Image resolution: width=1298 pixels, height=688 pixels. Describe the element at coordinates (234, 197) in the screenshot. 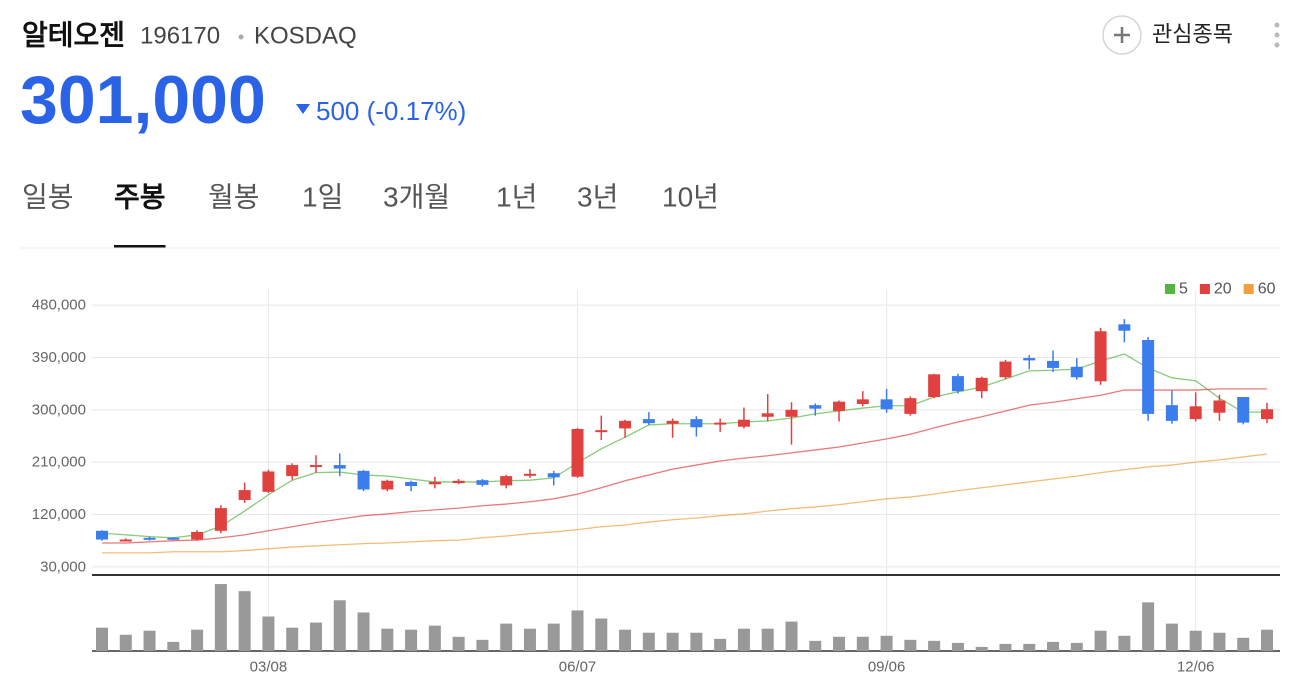

I see `tab: 월봉` at that location.